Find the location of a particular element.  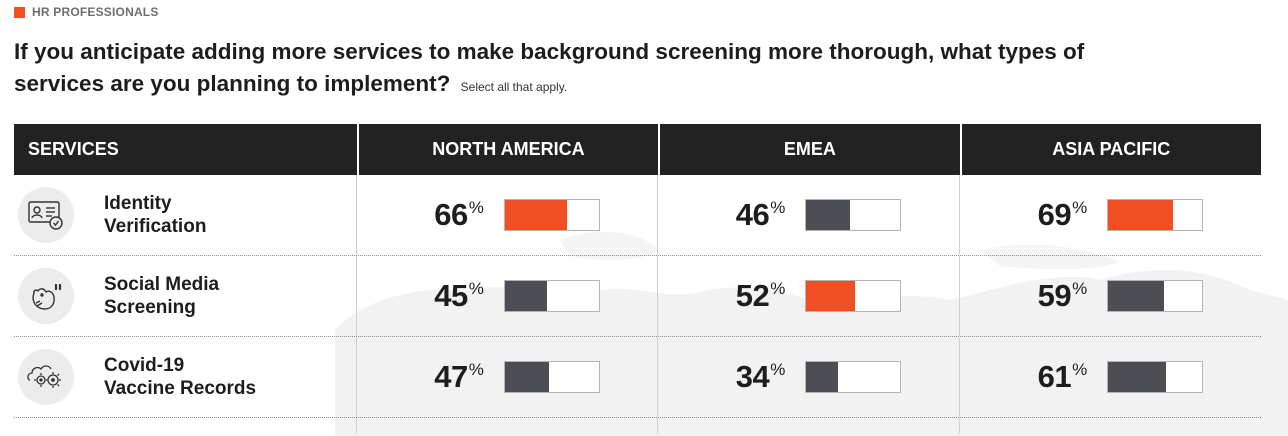

value-cell-north-america: 66% is located at coordinates (508, 215).